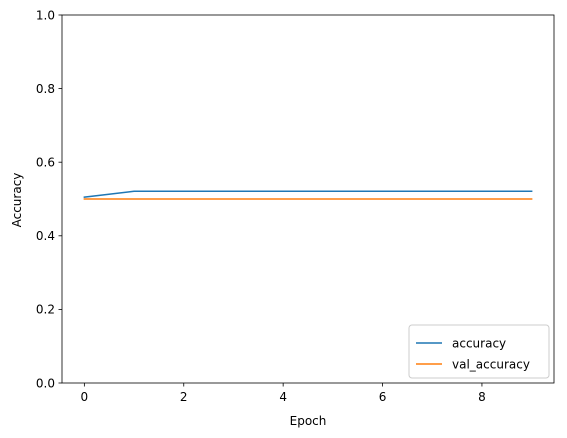 The height and width of the screenshot is (438, 567). I want to click on x-tick-label: 0, so click(85, 397).